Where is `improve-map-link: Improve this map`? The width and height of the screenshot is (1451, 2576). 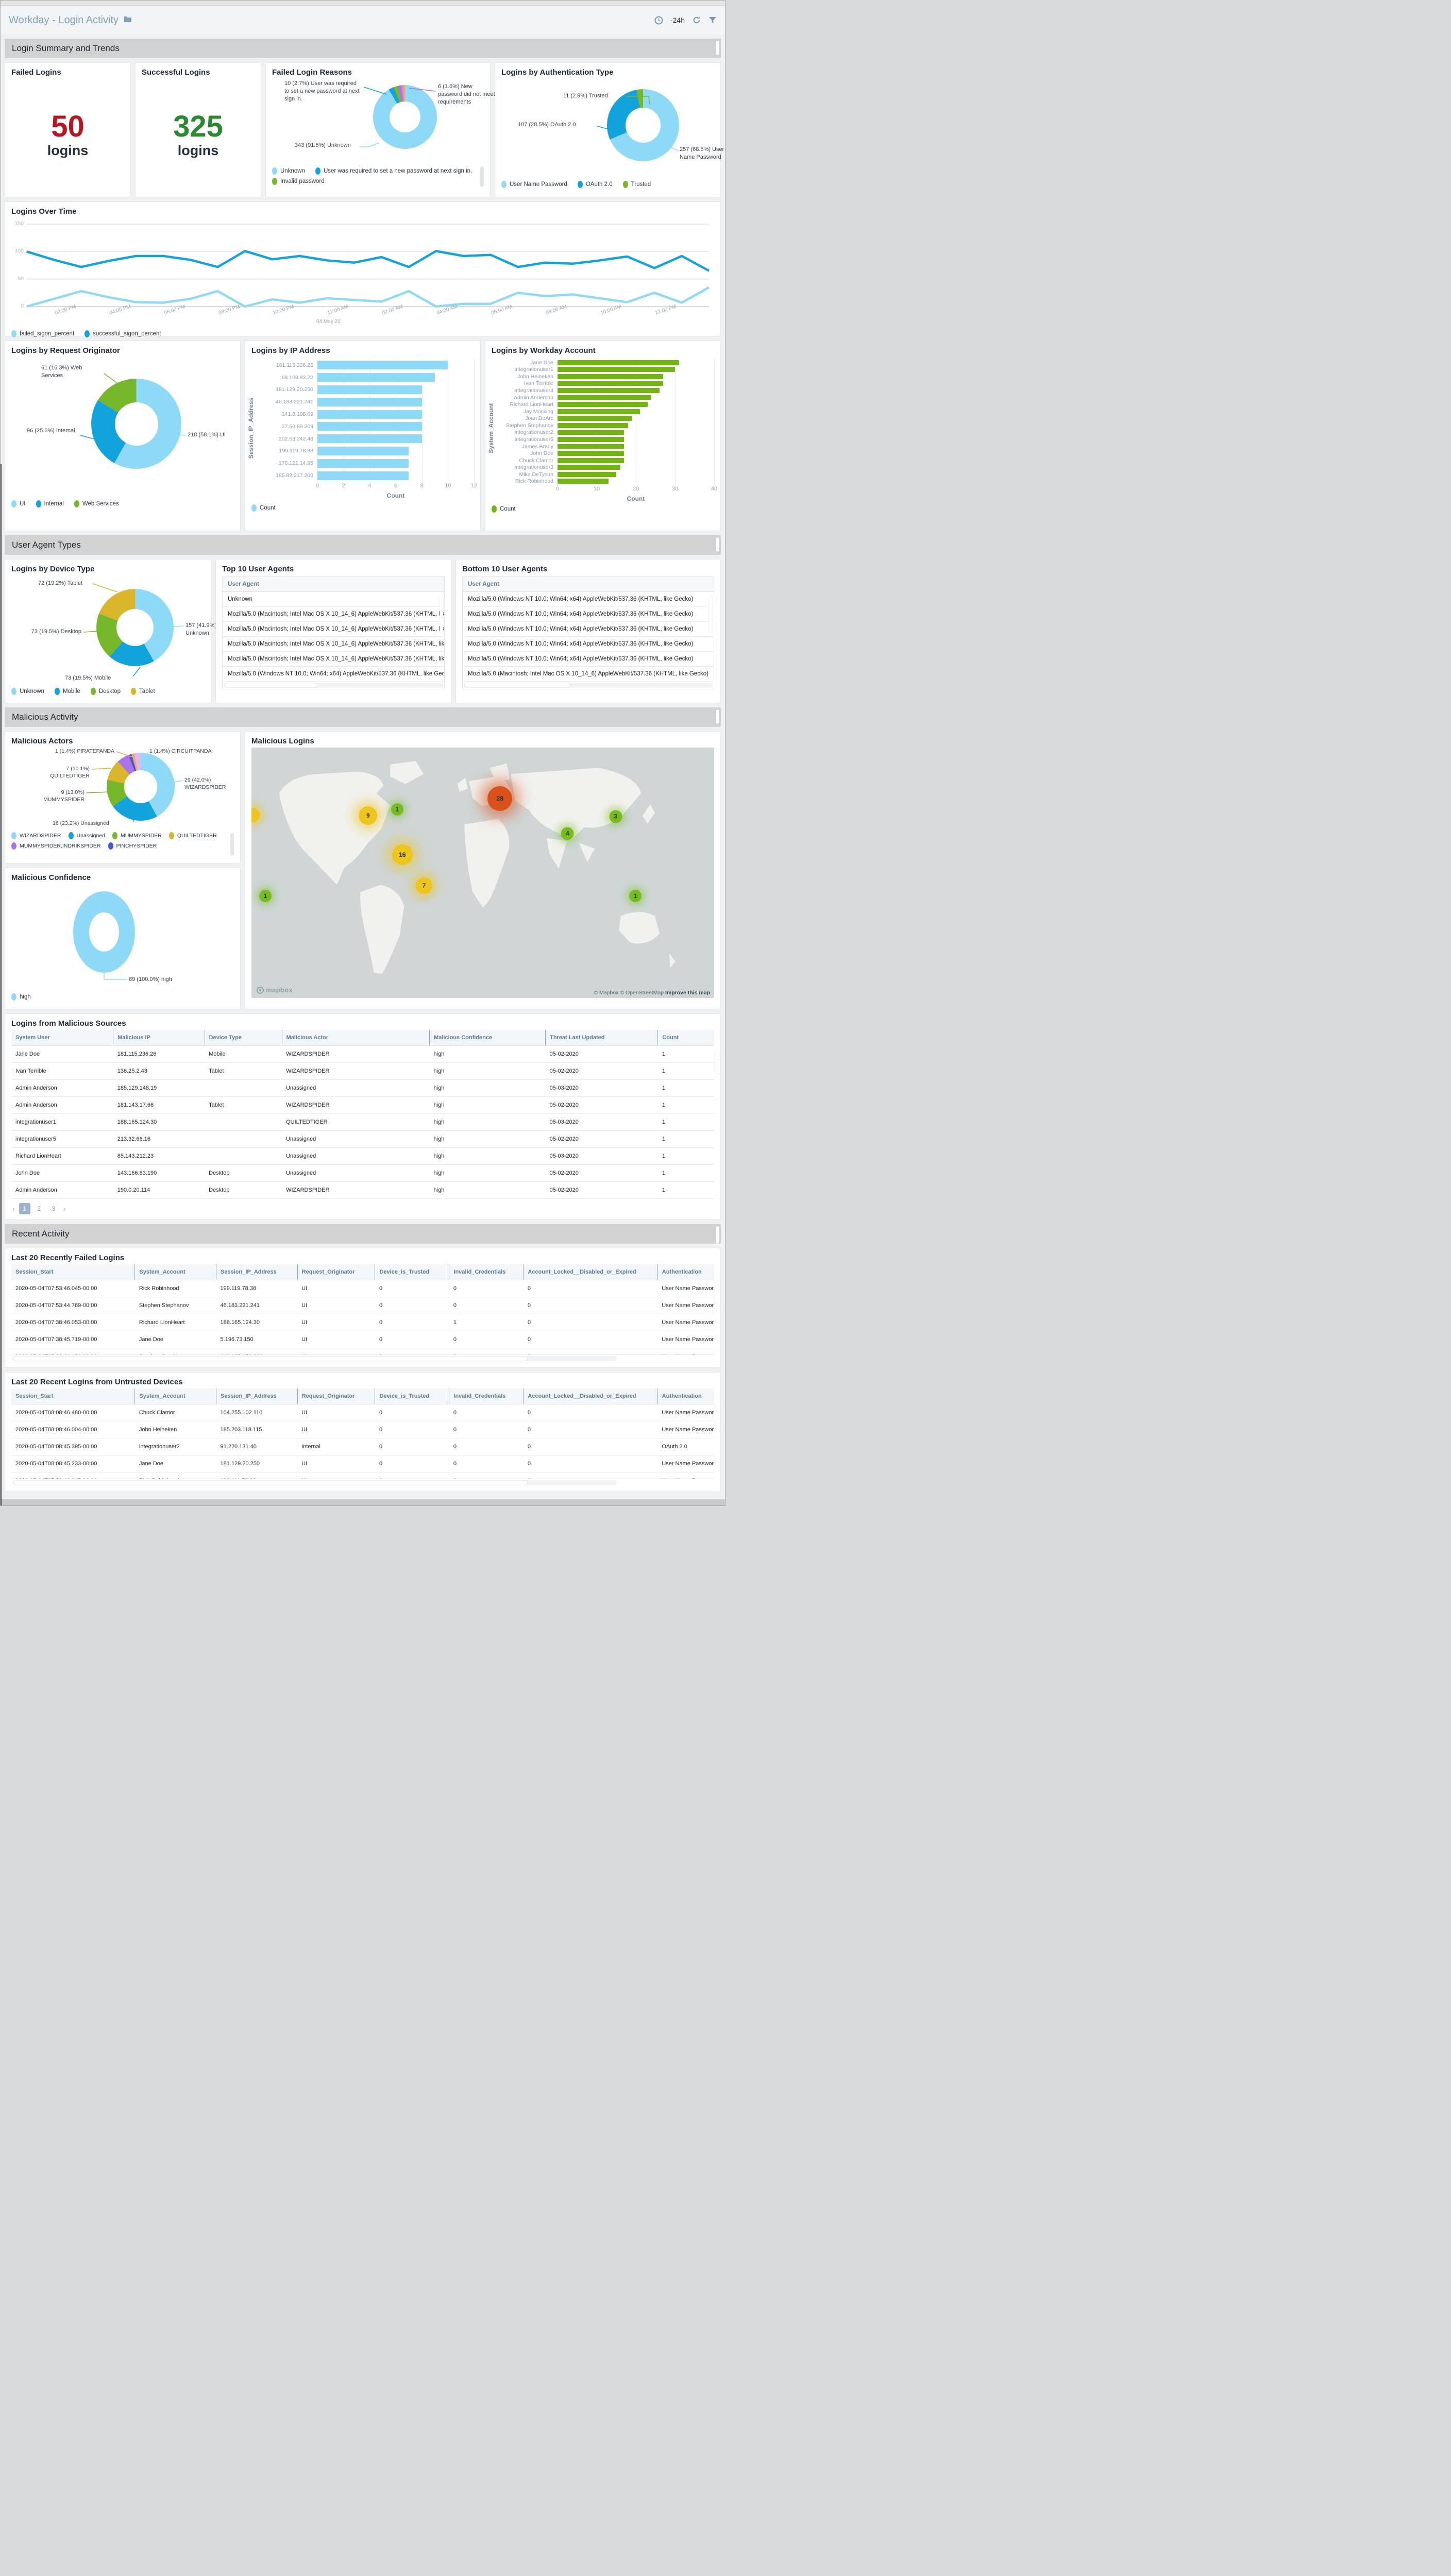
improve-map-link: Improve this map is located at coordinates (687, 993).